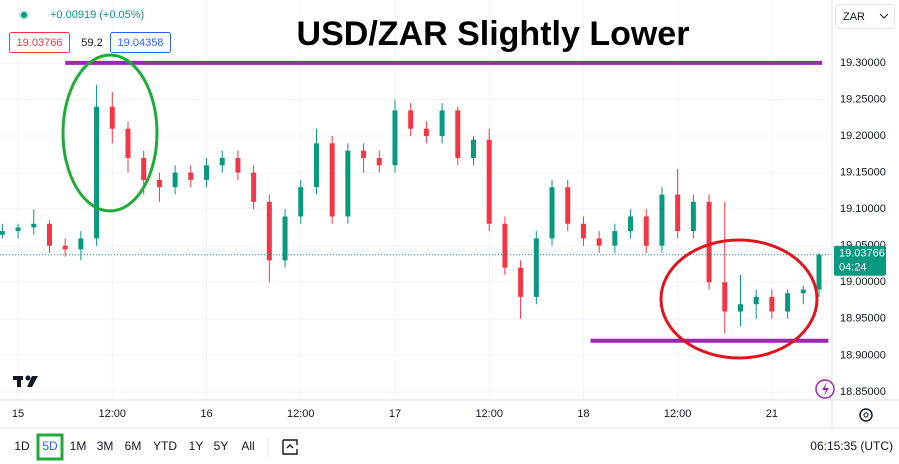  Describe the element at coordinates (854, 17) in the screenshot. I see `currency-label: ZAR` at that location.